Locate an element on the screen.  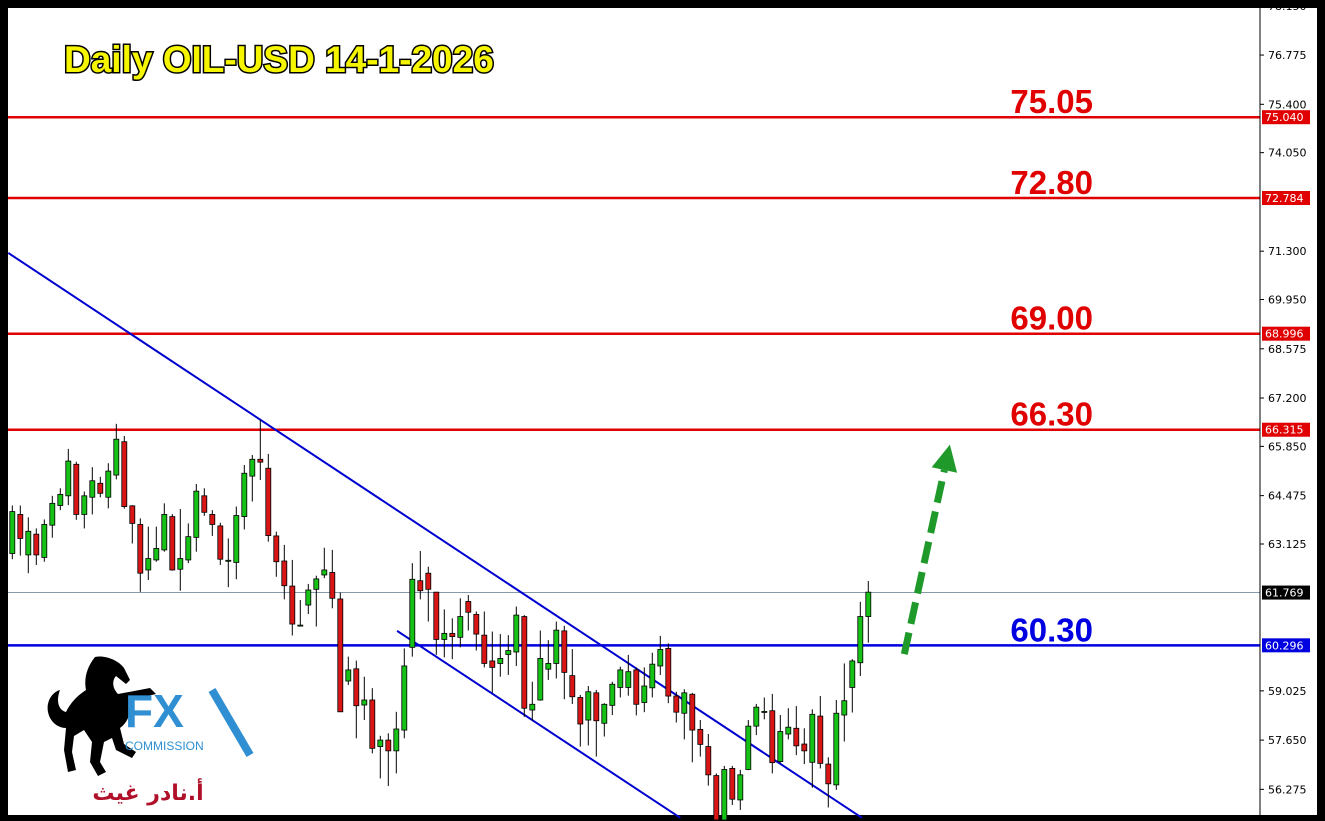
axis-tick-label: 56.275 is located at coordinates (1287, 789).